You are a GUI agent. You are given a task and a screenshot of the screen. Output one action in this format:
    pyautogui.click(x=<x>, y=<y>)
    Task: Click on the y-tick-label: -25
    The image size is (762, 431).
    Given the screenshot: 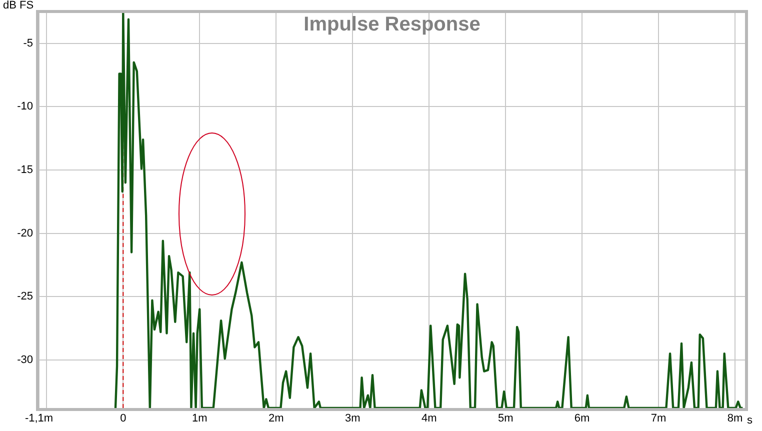 What is the action you would take?
    pyautogui.click(x=25, y=296)
    